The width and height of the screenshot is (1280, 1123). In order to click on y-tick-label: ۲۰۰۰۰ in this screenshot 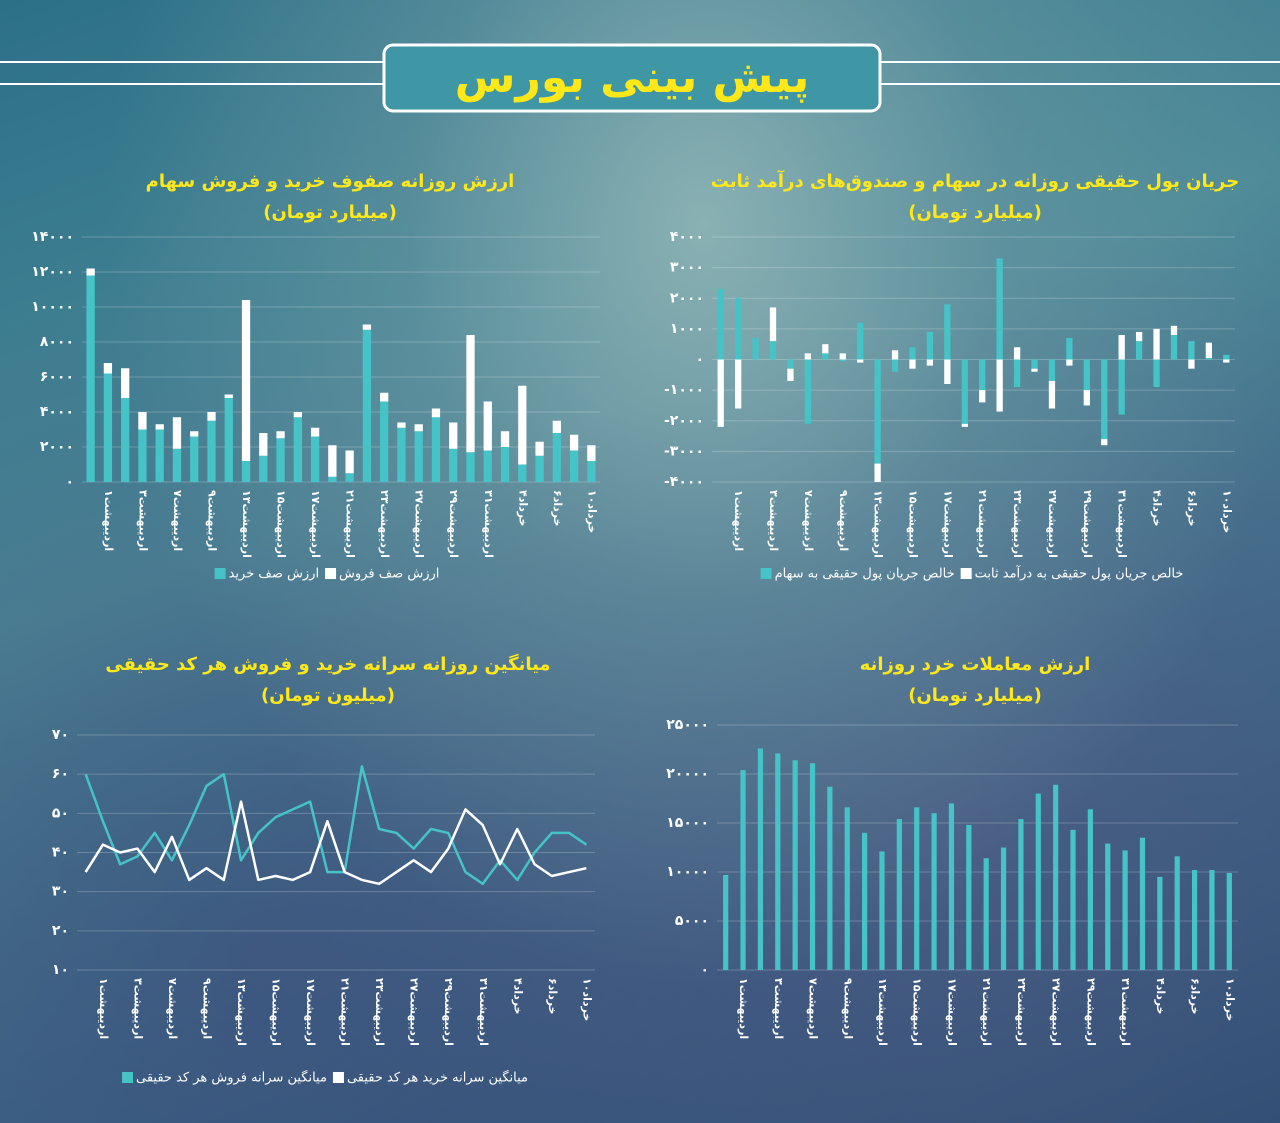, I will do `click(687, 774)`.